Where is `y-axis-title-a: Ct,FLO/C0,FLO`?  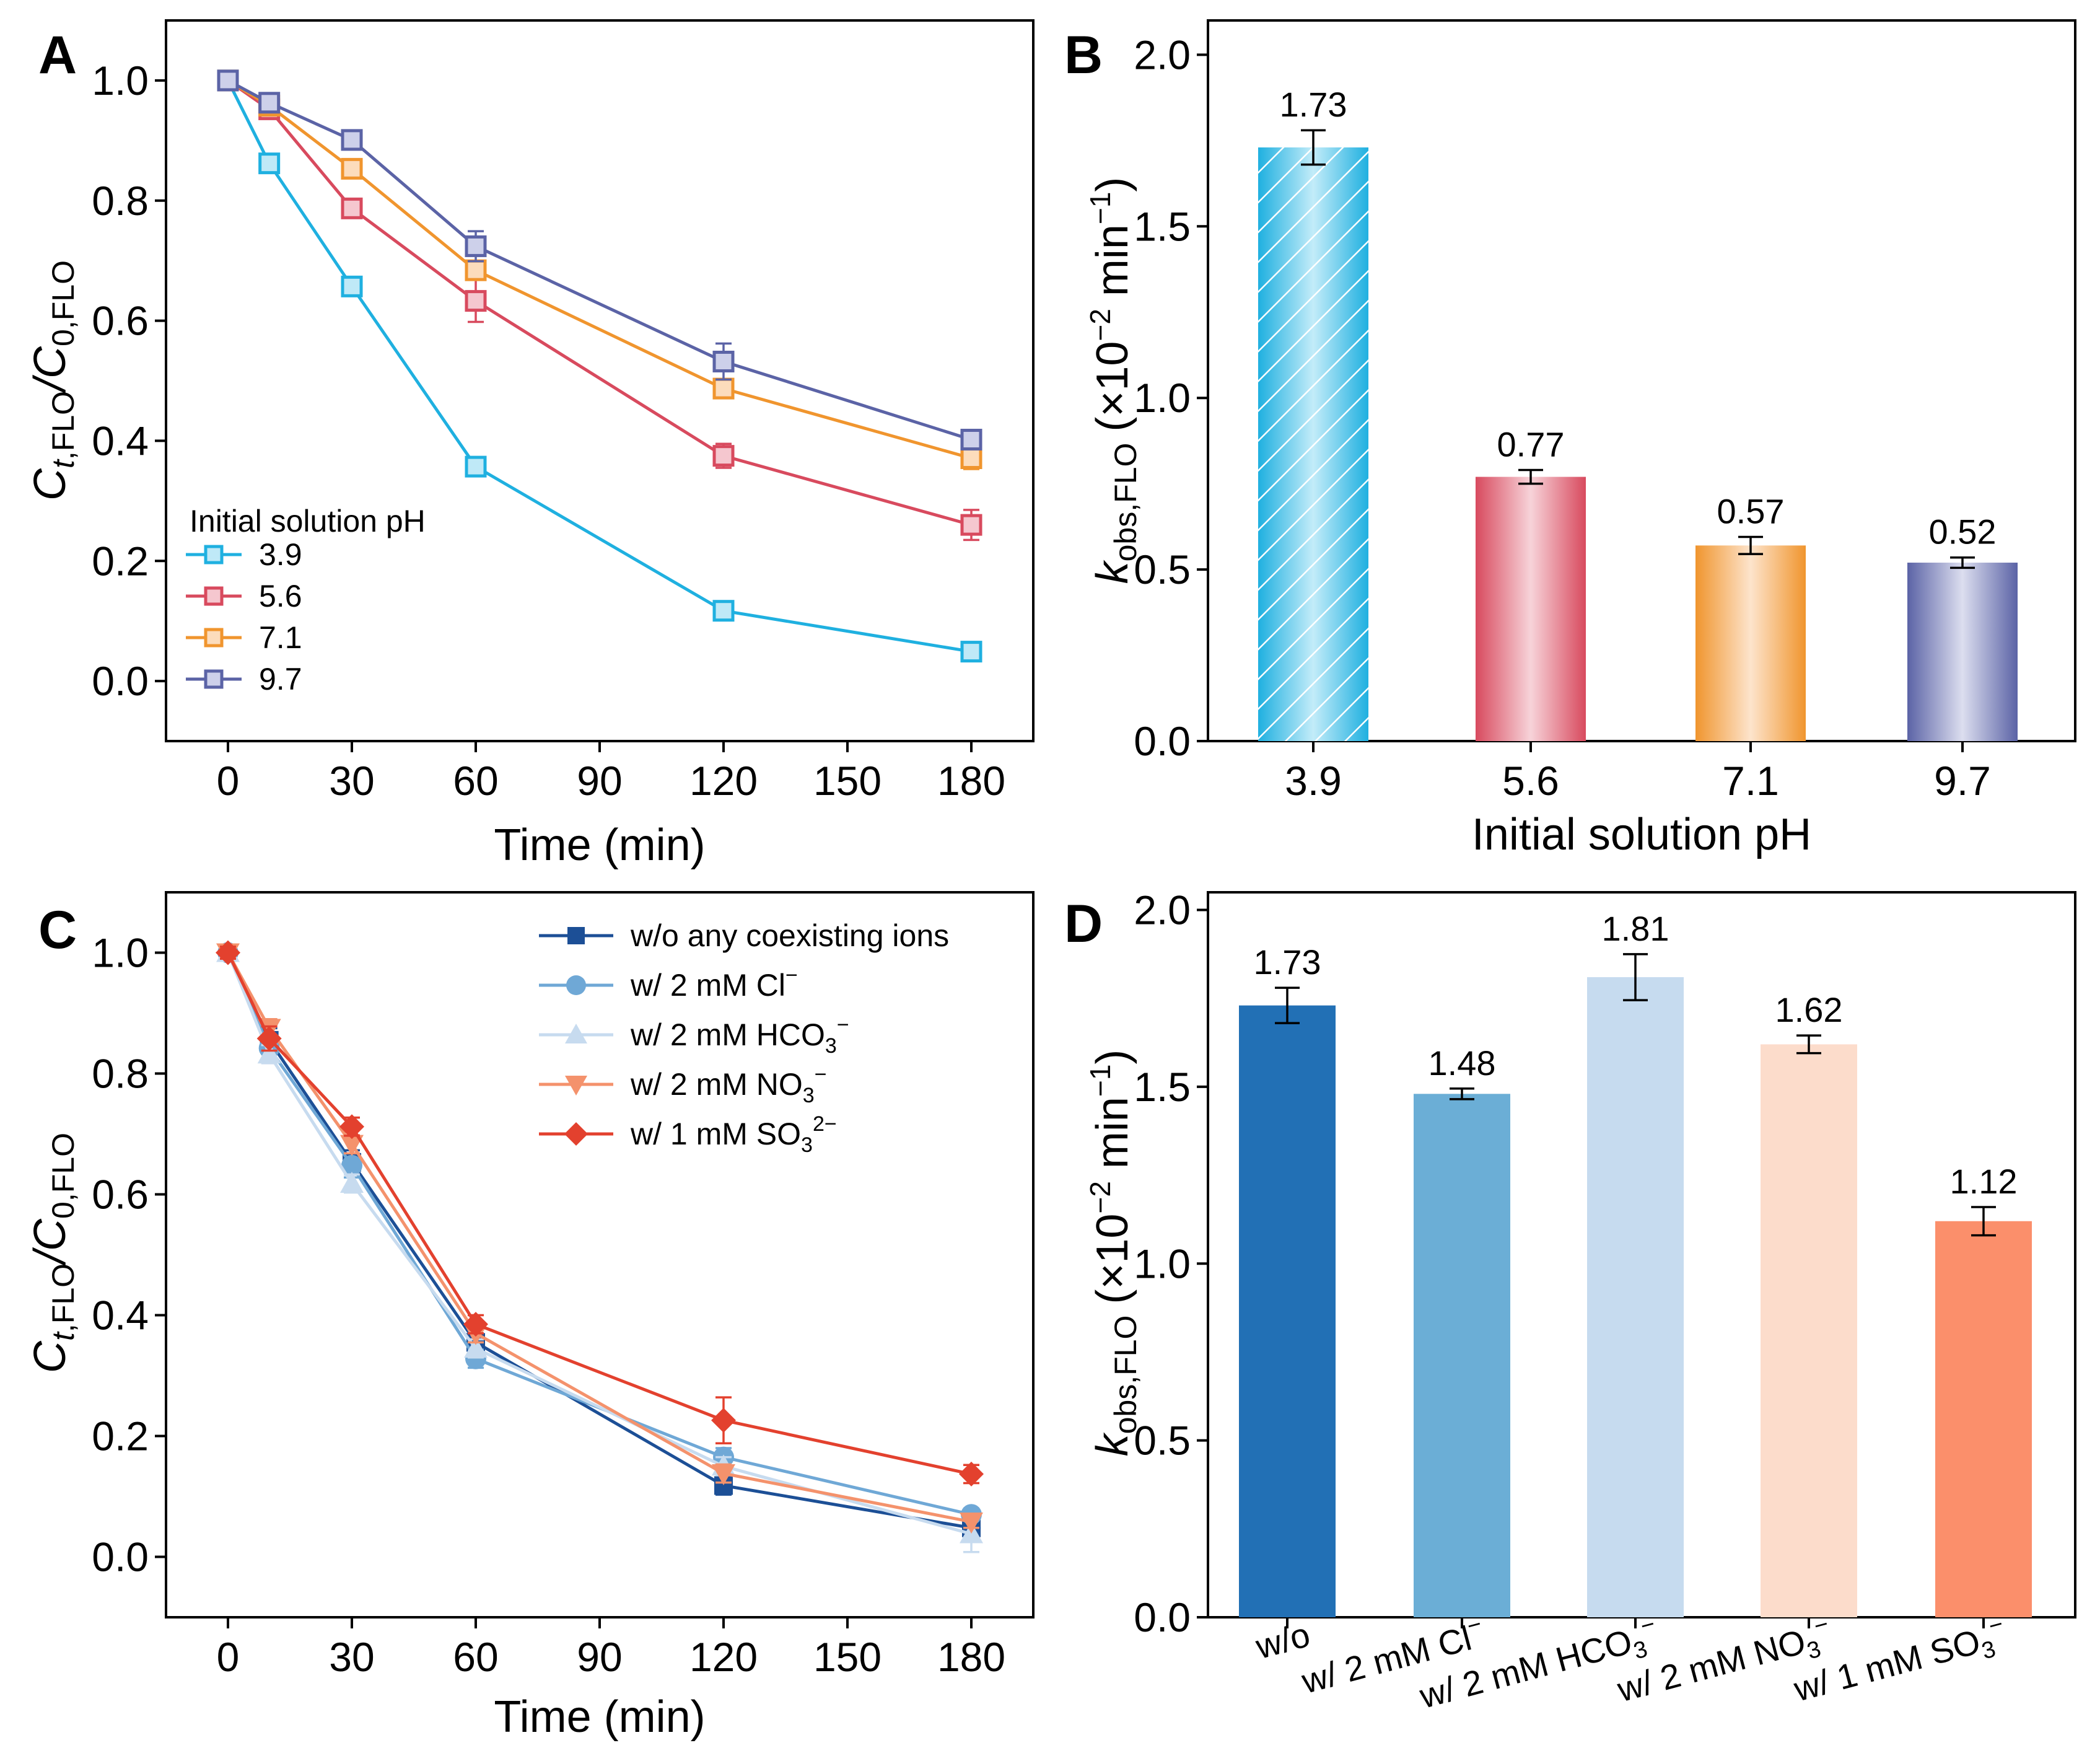
y-axis-title-a: Ct,FLO/C0,FLO is located at coordinates (53, 380).